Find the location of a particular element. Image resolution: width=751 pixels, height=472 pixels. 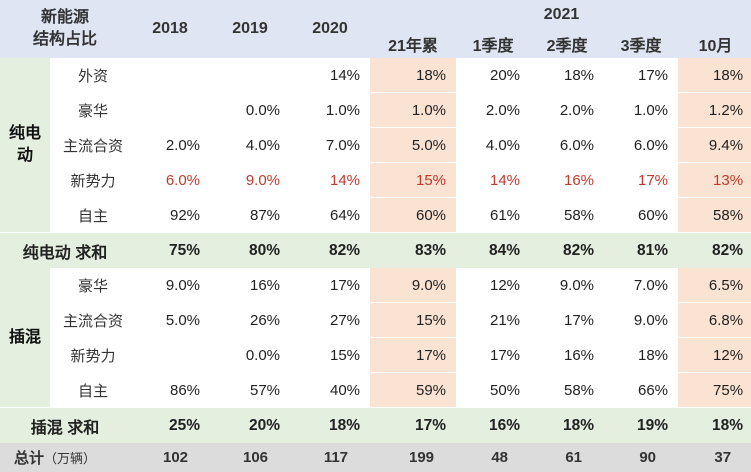

sum-cell: 84% is located at coordinates (493, 250).